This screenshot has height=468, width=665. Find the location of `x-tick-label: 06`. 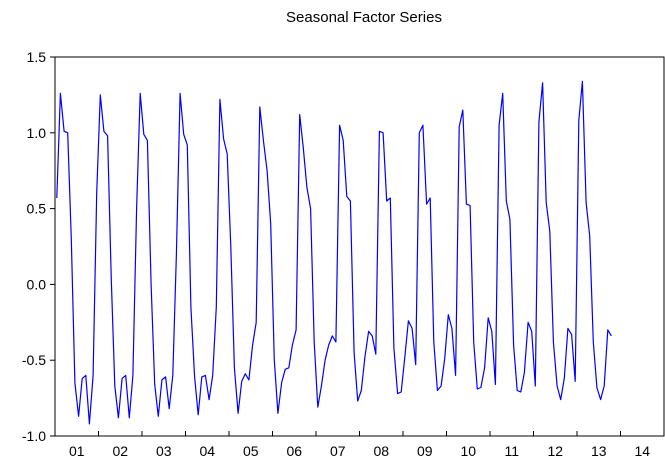

x-tick-label: 06 is located at coordinates (294, 451).